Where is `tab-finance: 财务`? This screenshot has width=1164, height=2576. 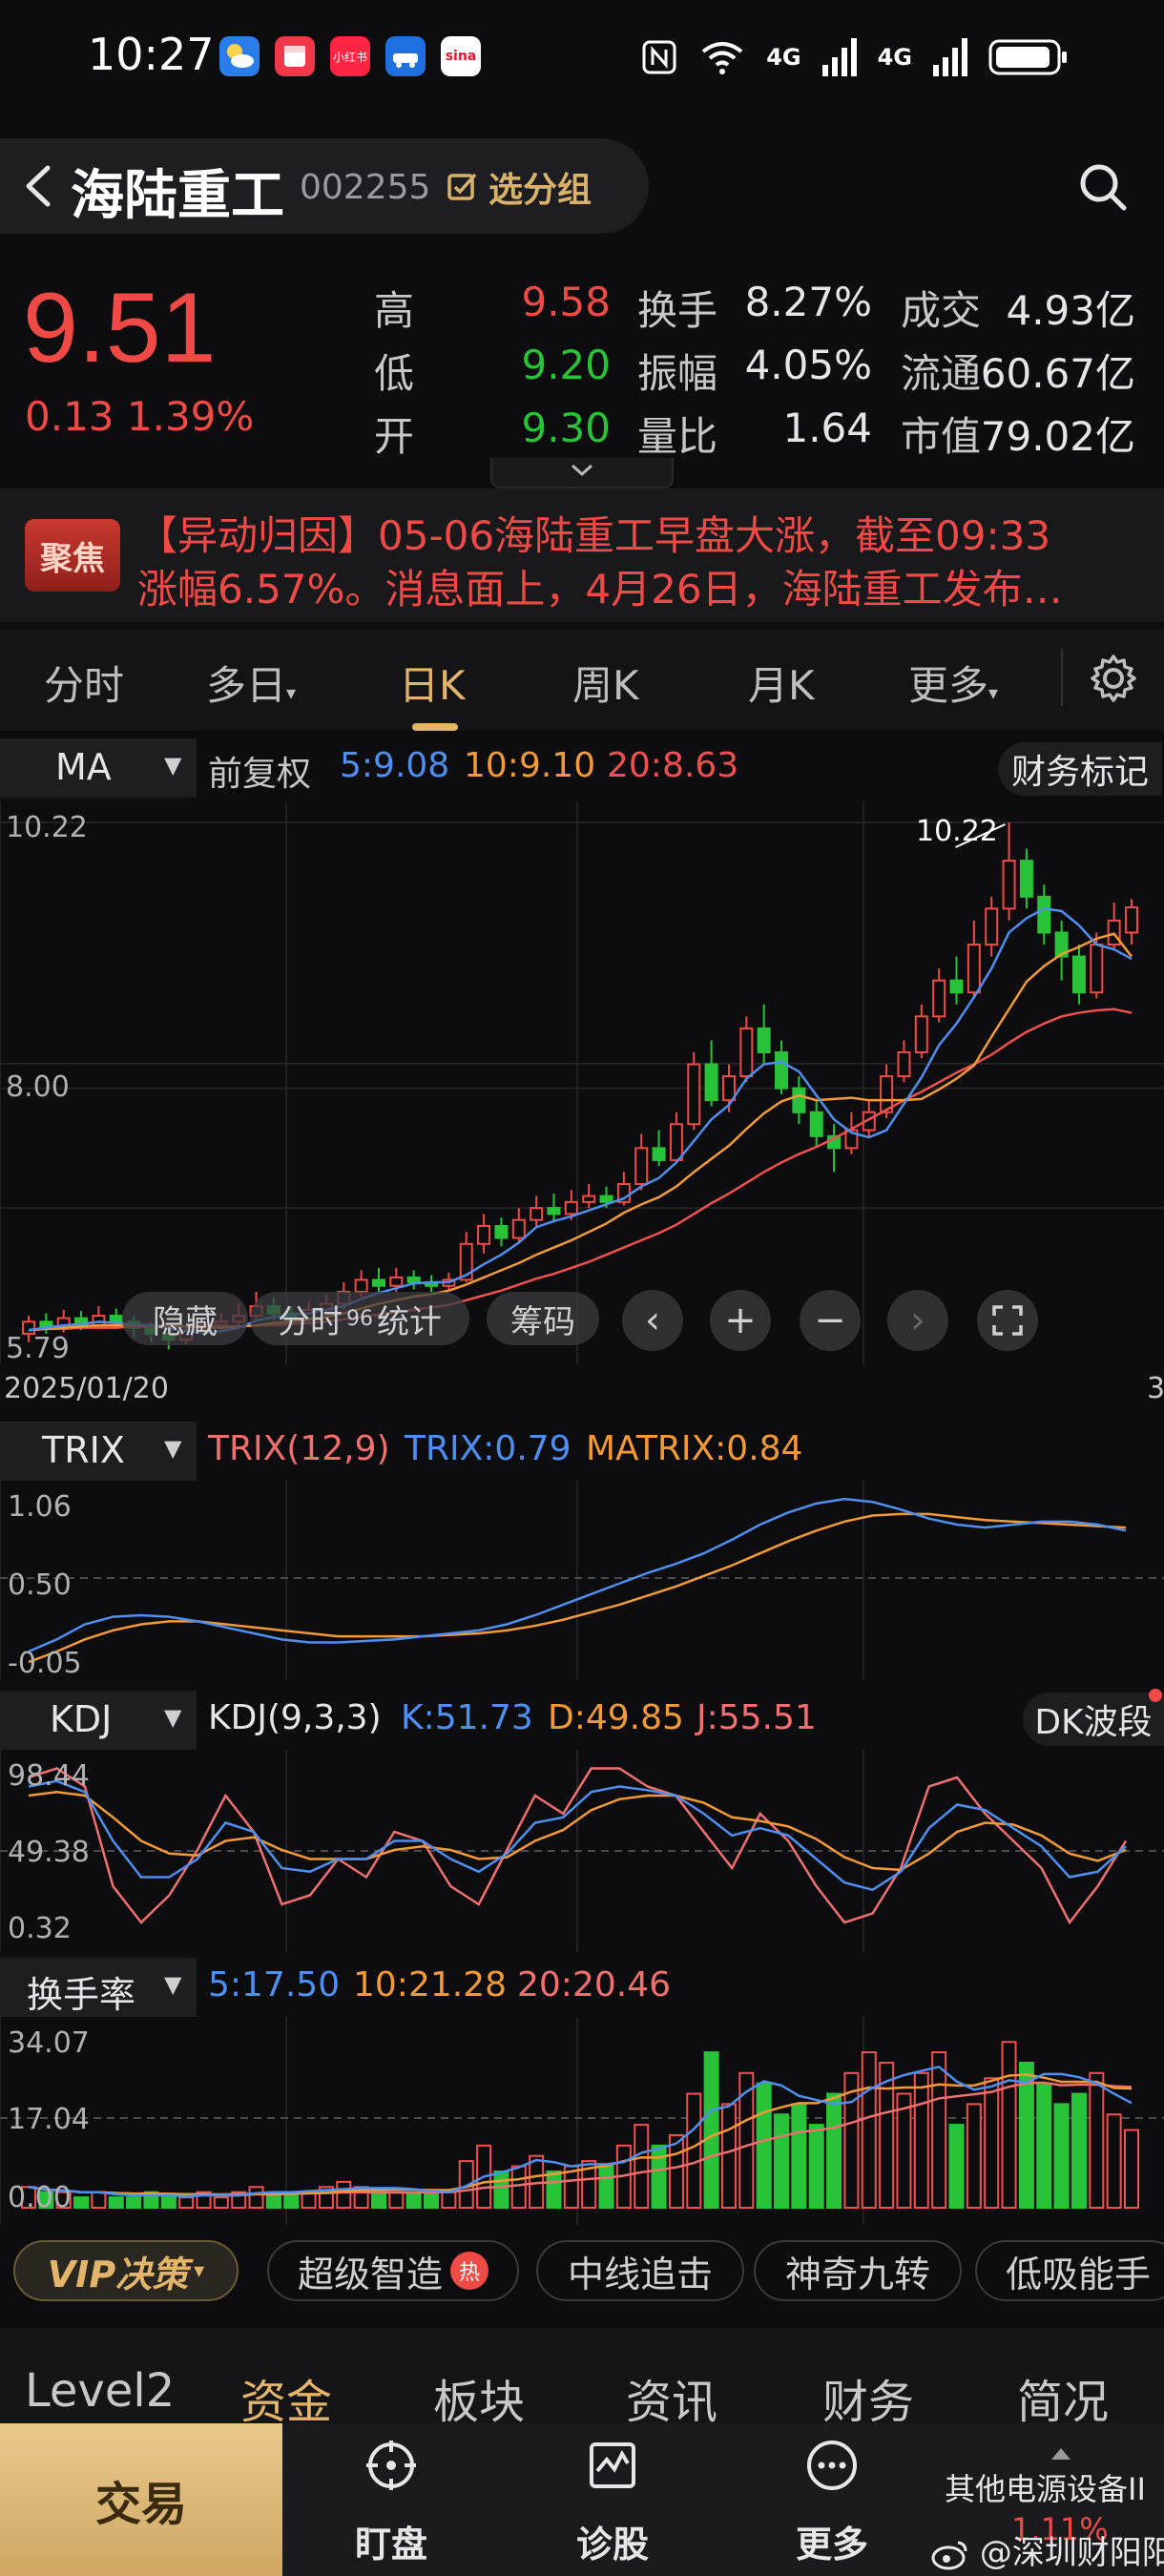
tab-finance: 财务 is located at coordinates (868, 2402).